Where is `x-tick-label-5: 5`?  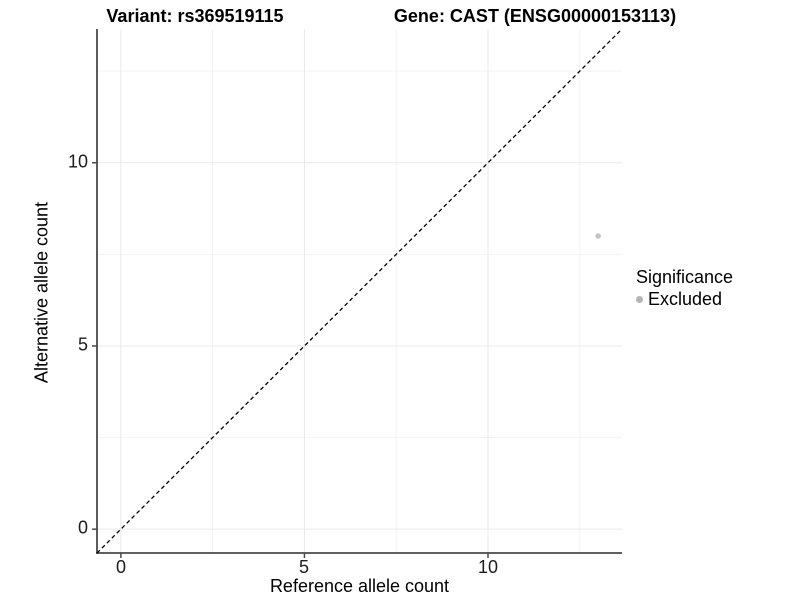
x-tick-label-5: 5 is located at coordinates (304, 567).